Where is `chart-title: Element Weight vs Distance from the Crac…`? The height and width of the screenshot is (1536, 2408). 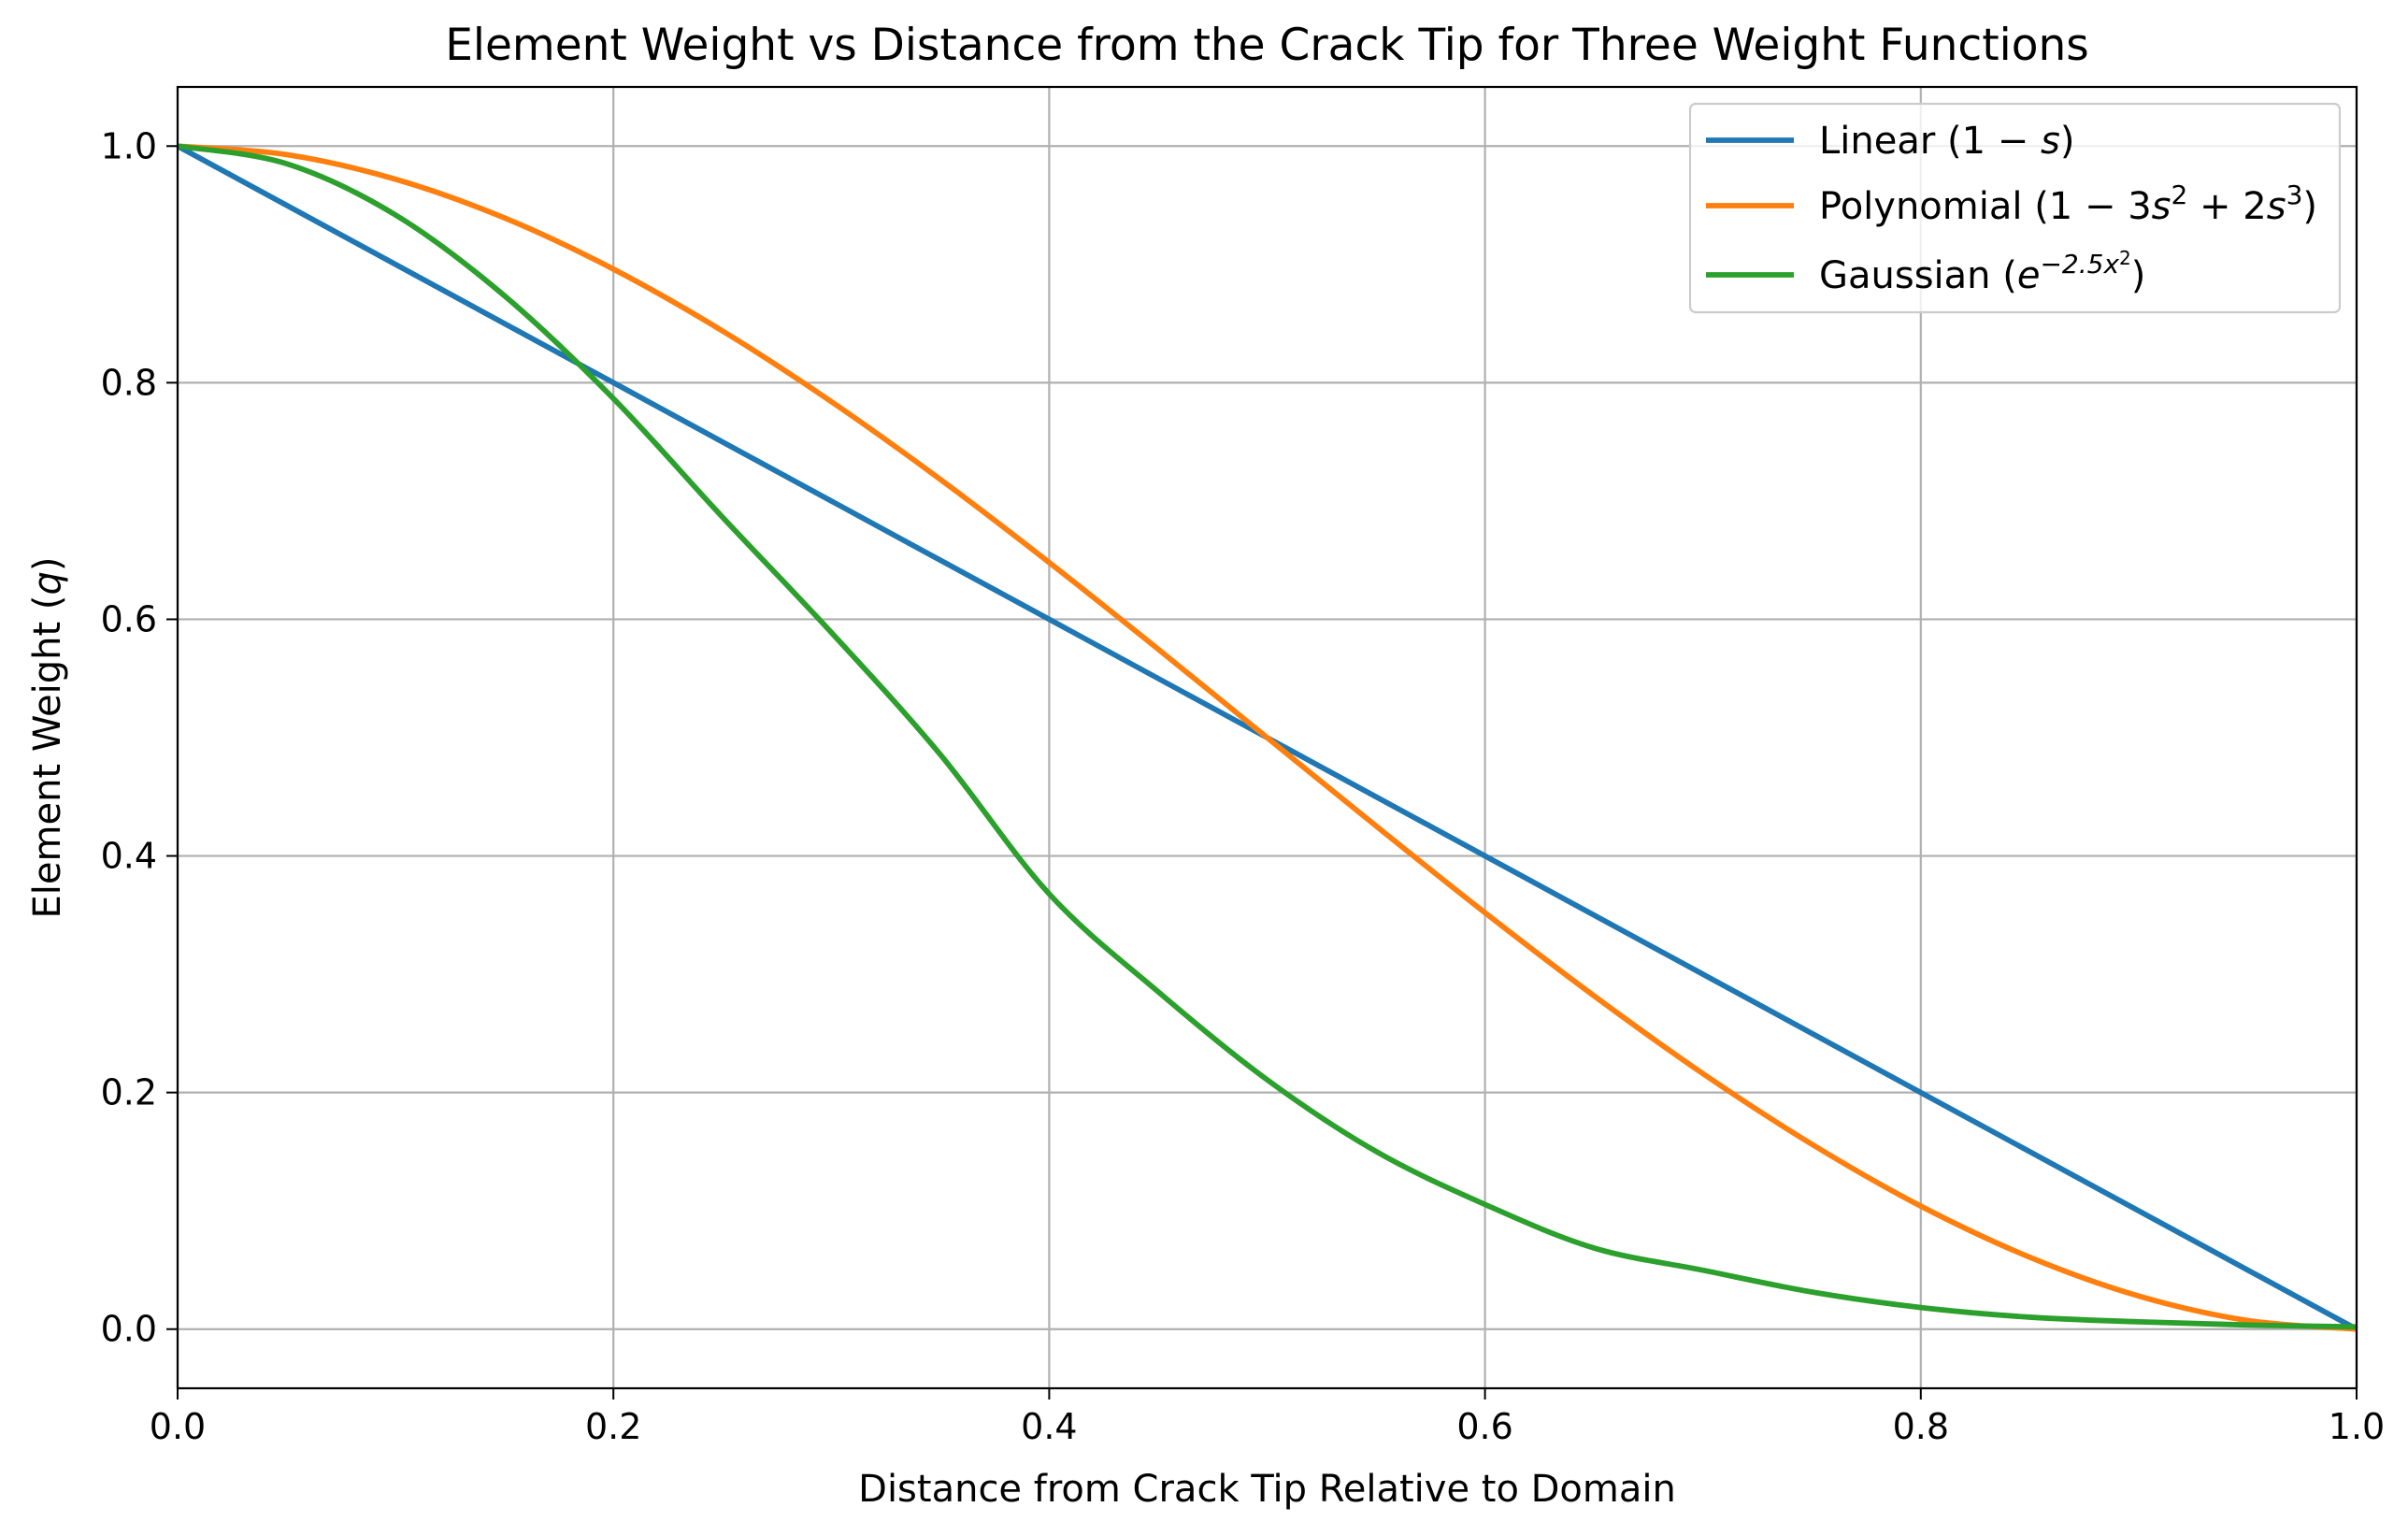 chart-title: Element Weight vs Distance from the Crac… is located at coordinates (1267, 45).